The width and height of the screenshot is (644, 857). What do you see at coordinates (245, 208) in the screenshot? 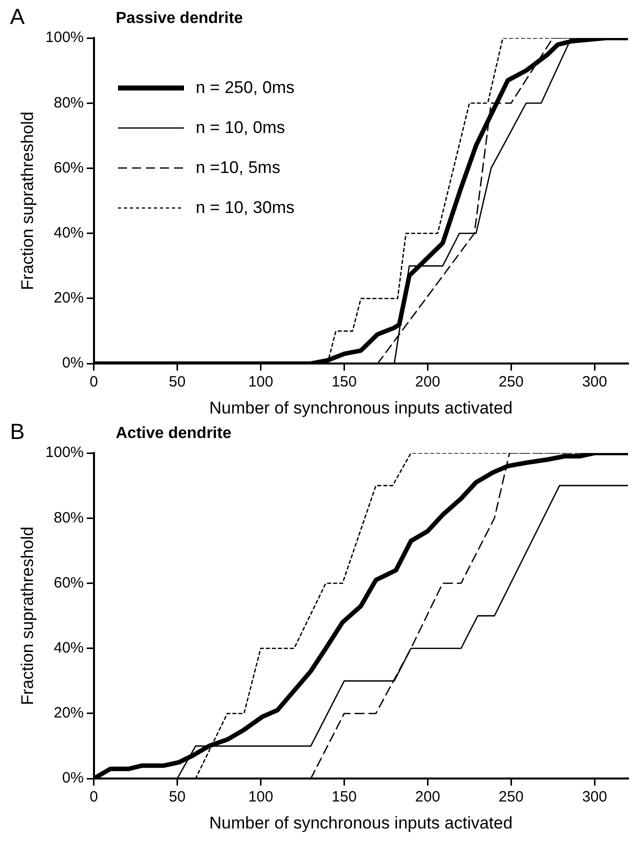
I see `legend-label: n = 10, 30ms` at bounding box center [245, 208].